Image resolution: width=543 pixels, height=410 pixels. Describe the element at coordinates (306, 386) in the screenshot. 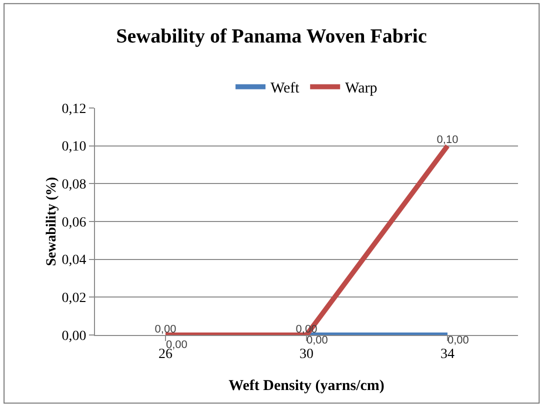

I see `x-axis-title: Weft Density (yarns/cm)` at that location.